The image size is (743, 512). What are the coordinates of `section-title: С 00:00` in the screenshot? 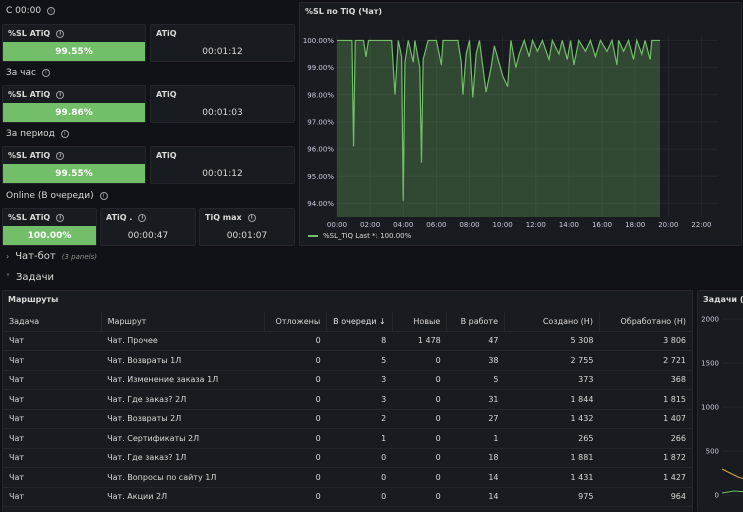 It's located at (24, 11).